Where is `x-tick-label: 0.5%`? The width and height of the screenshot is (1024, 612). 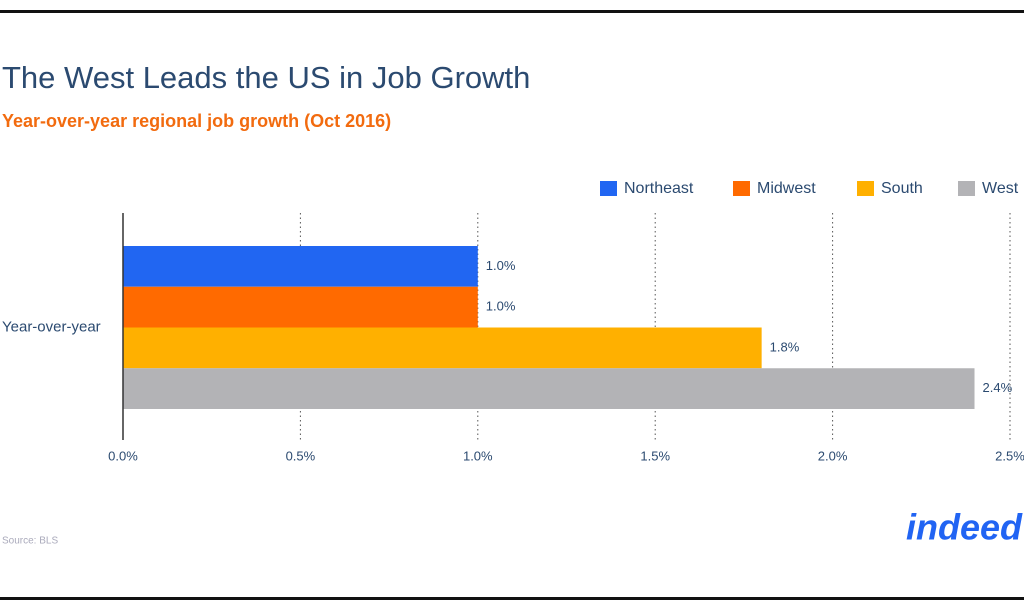
x-tick-label: 0.5% is located at coordinates (301, 455).